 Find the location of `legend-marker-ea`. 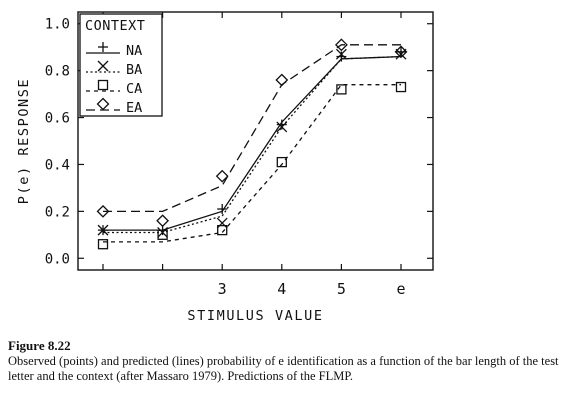

legend-marker-ea is located at coordinates (103, 104).